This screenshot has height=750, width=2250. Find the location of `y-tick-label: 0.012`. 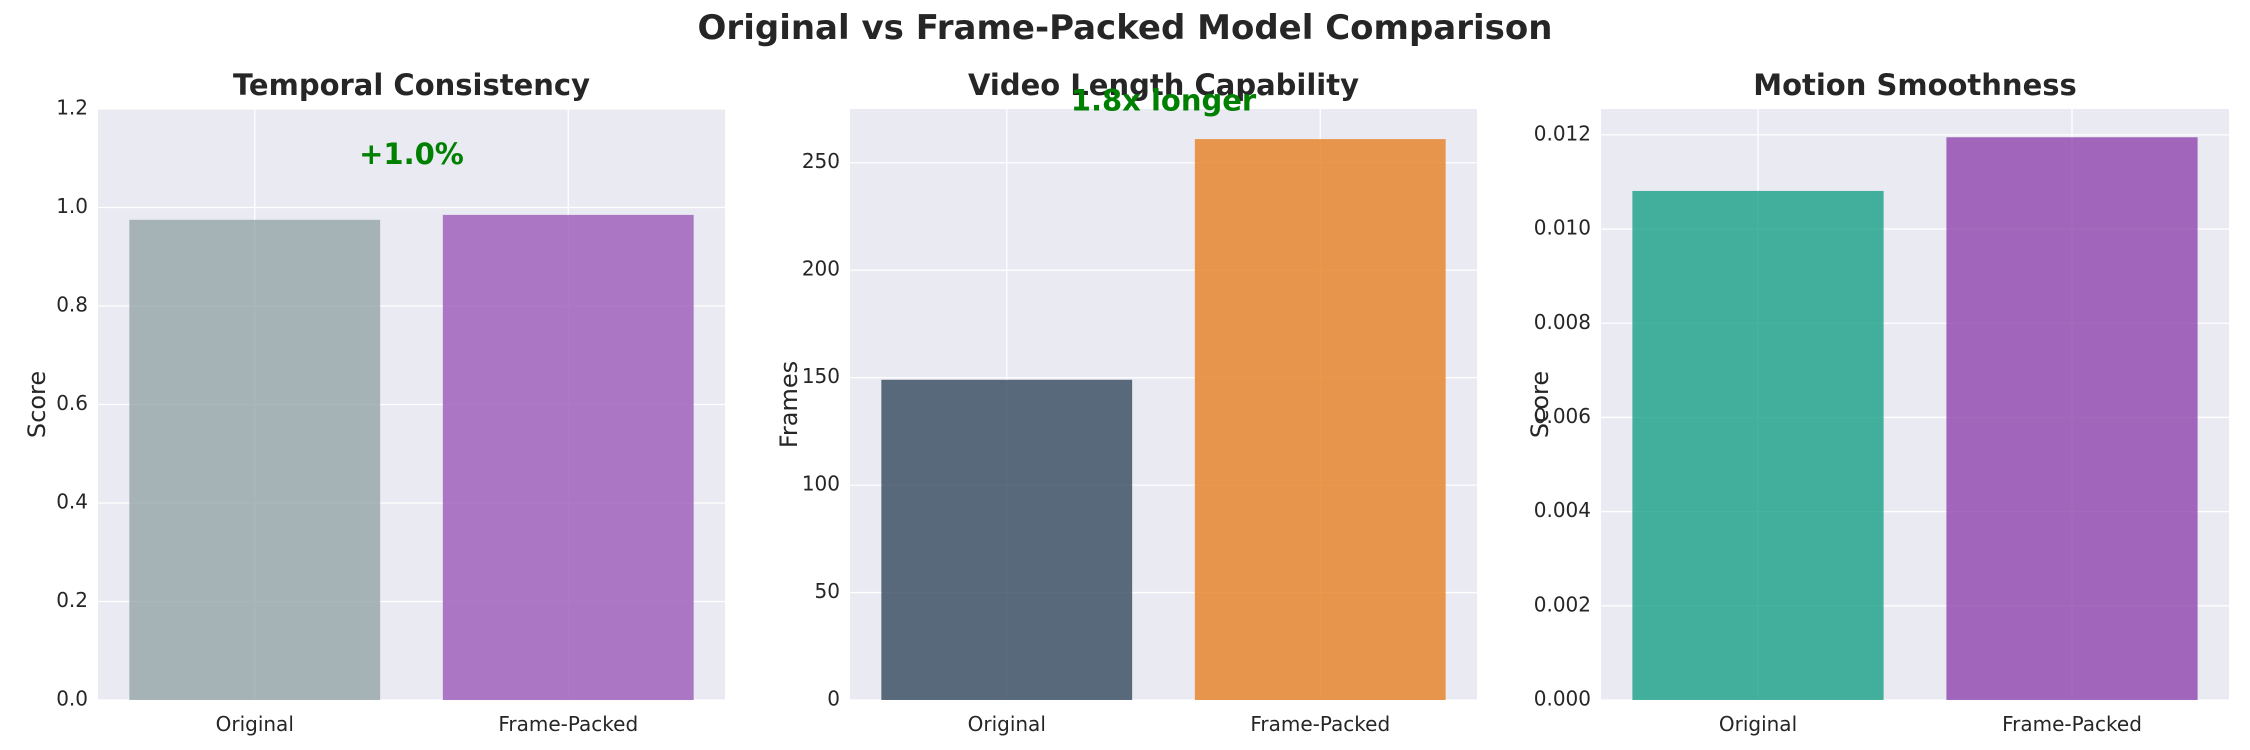

y-tick-label: 0.012 is located at coordinates (1562, 133).